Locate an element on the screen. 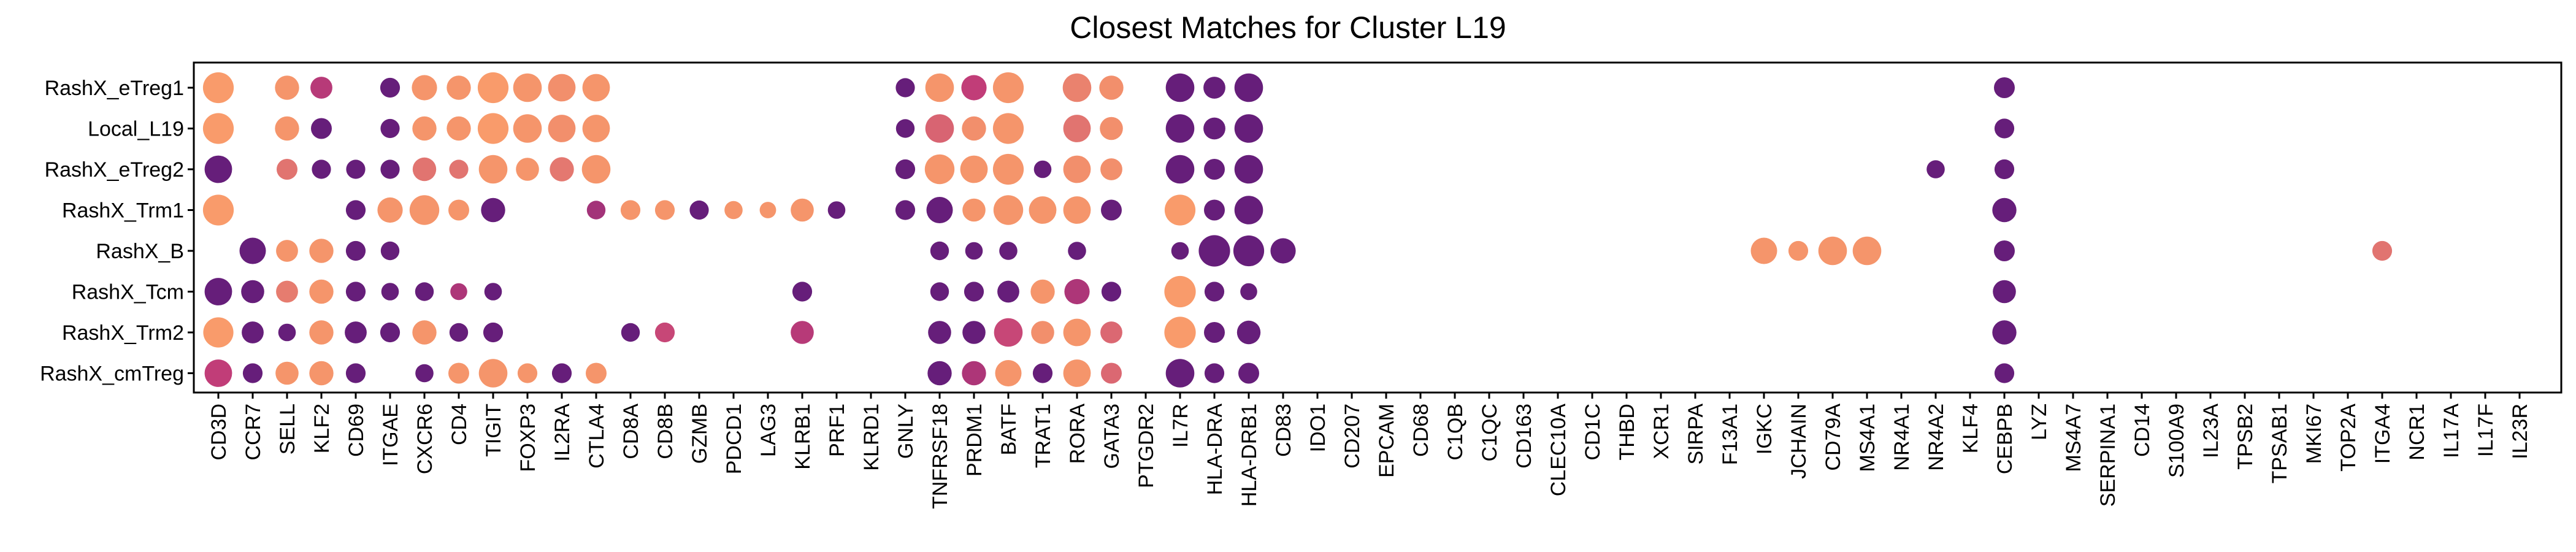 This screenshot has height=552, width=2576. gene-label: KLRD1 is located at coordinates (871, 437).